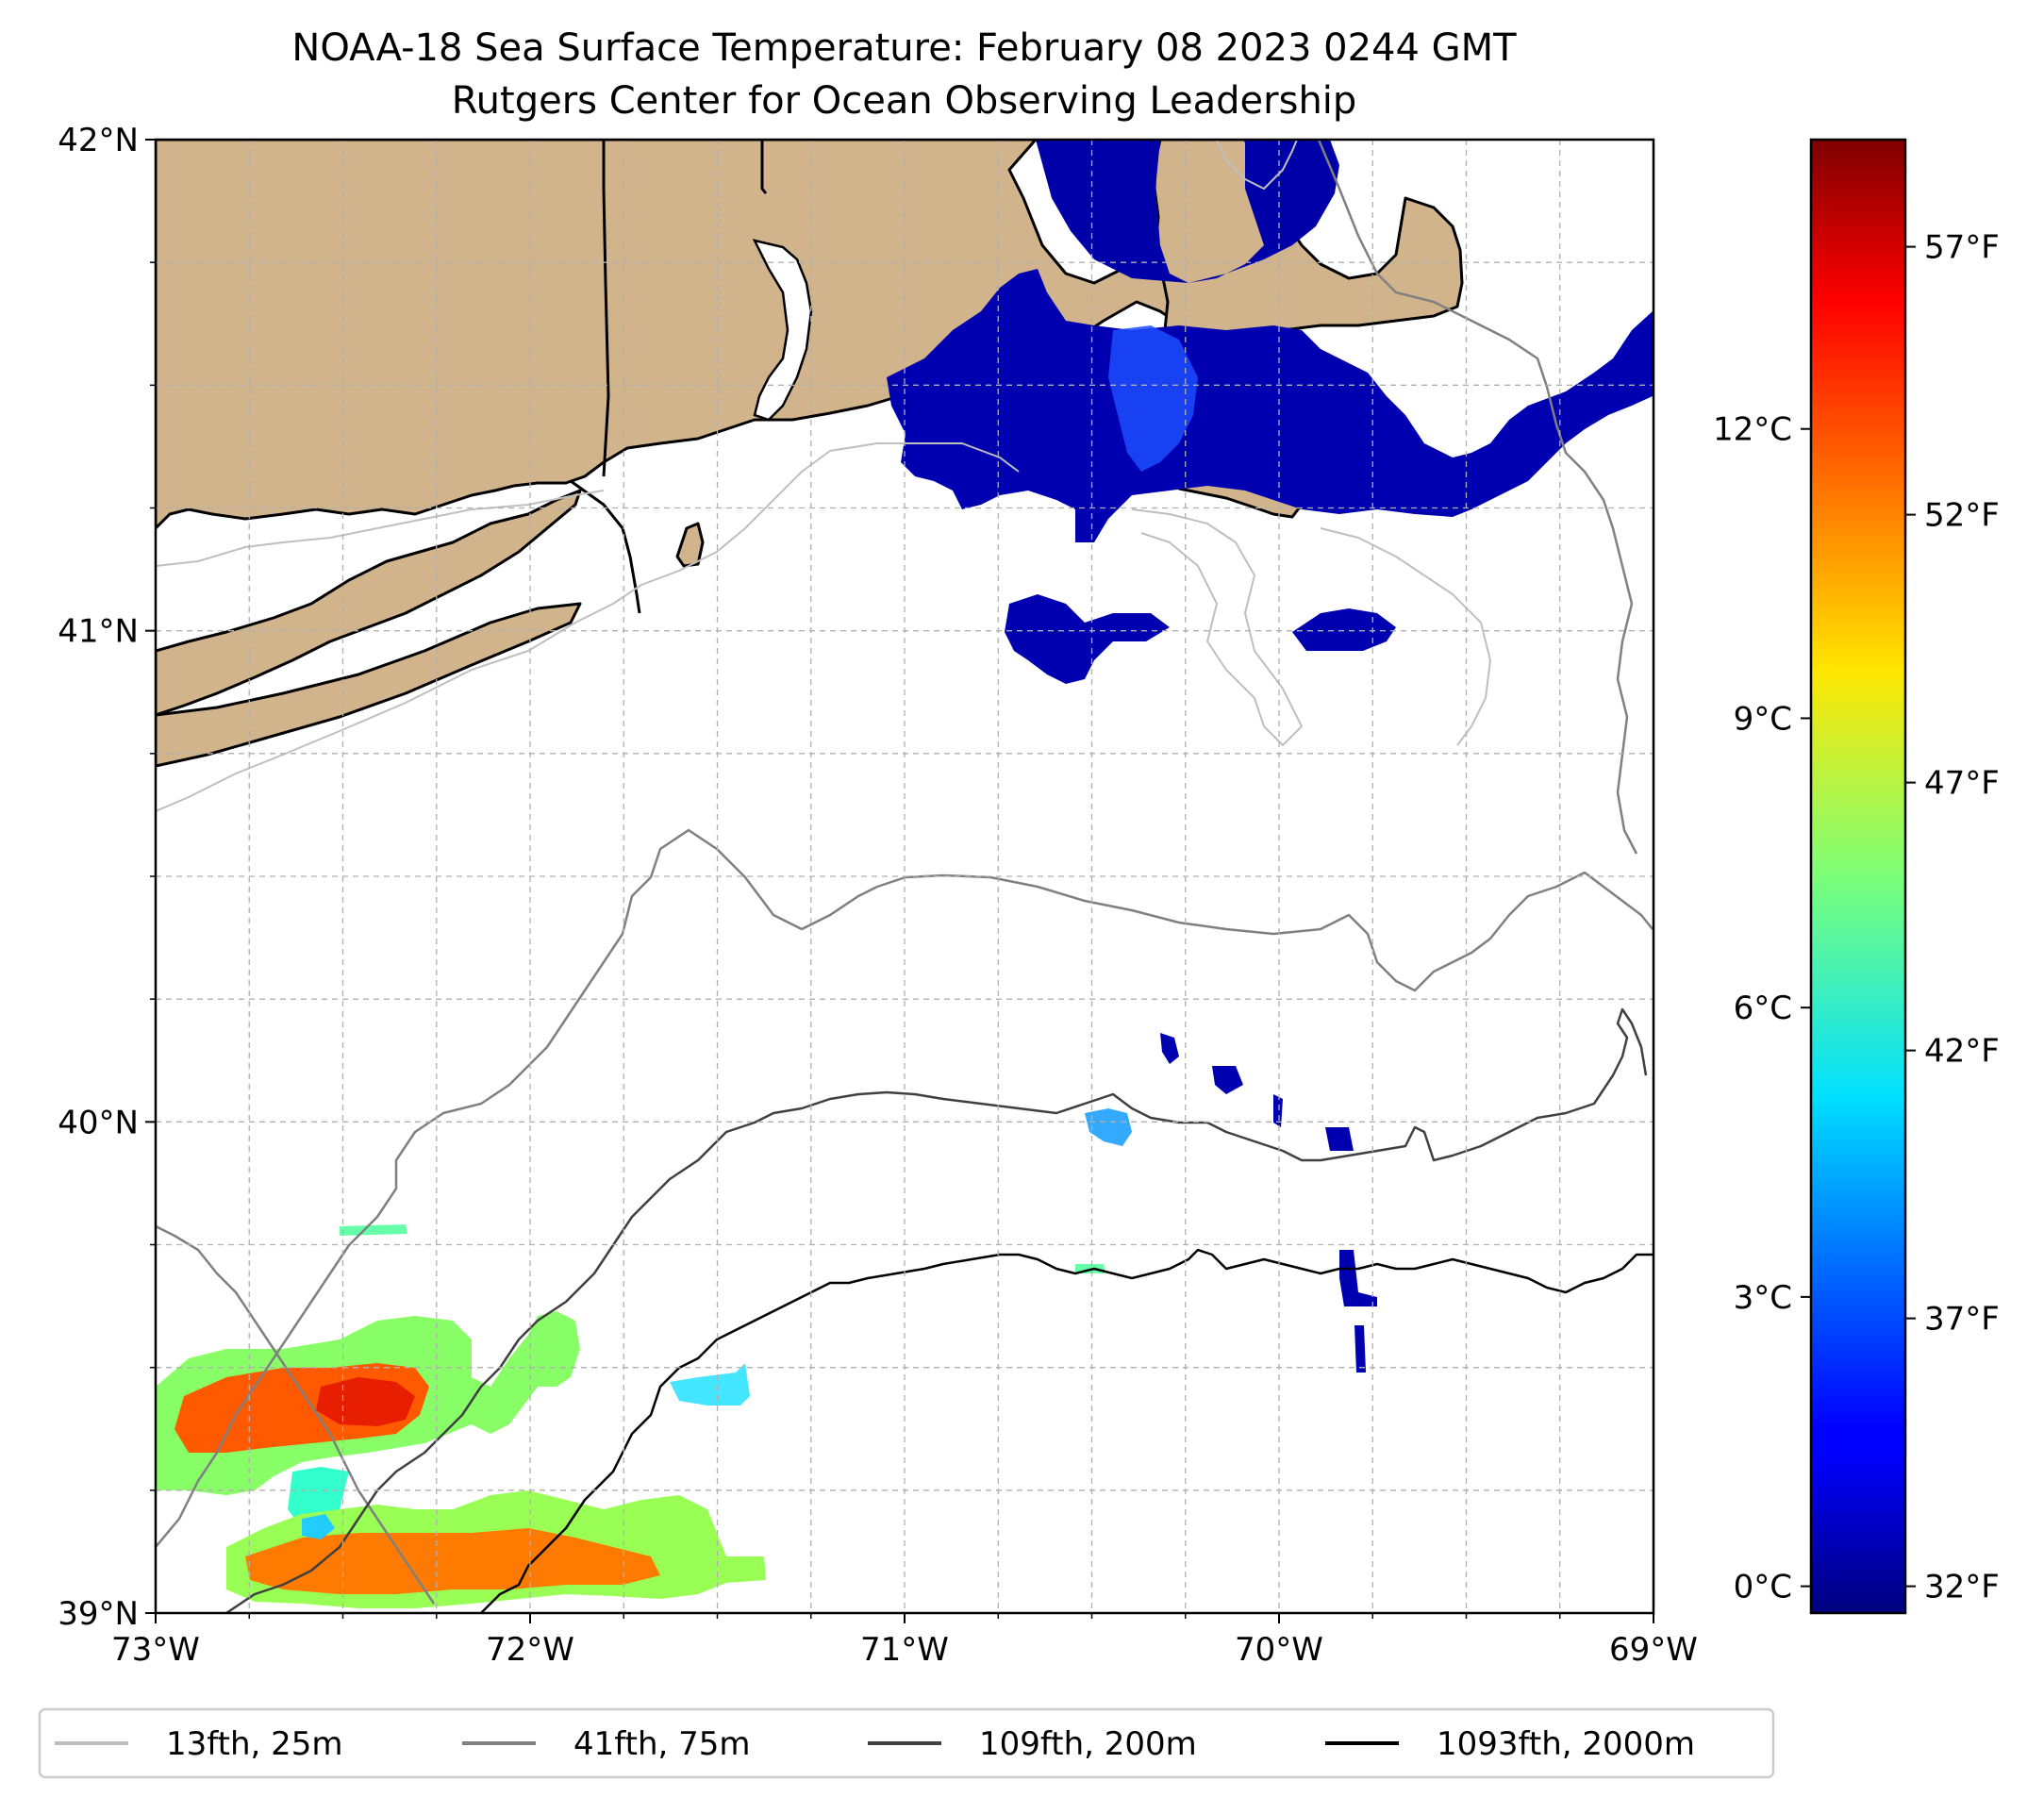  Describe the element at coordinates (1962, 516) in the screenshot. I see `colorbar-f-label: 52°F` at that location.